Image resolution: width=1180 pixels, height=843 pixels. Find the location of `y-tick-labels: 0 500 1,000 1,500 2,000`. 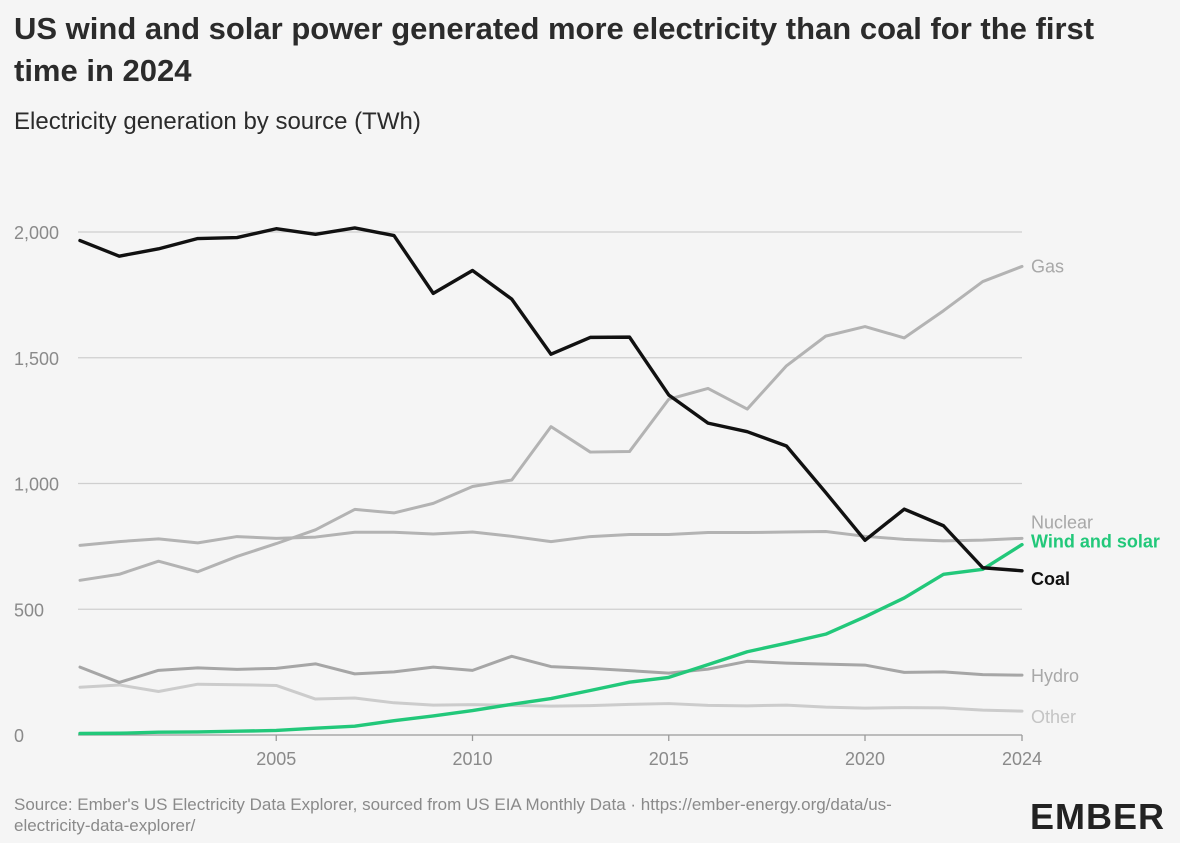

y-tick-labels: 0 500 1,000 1,500 2,000 is located at coordinates (36, 484).